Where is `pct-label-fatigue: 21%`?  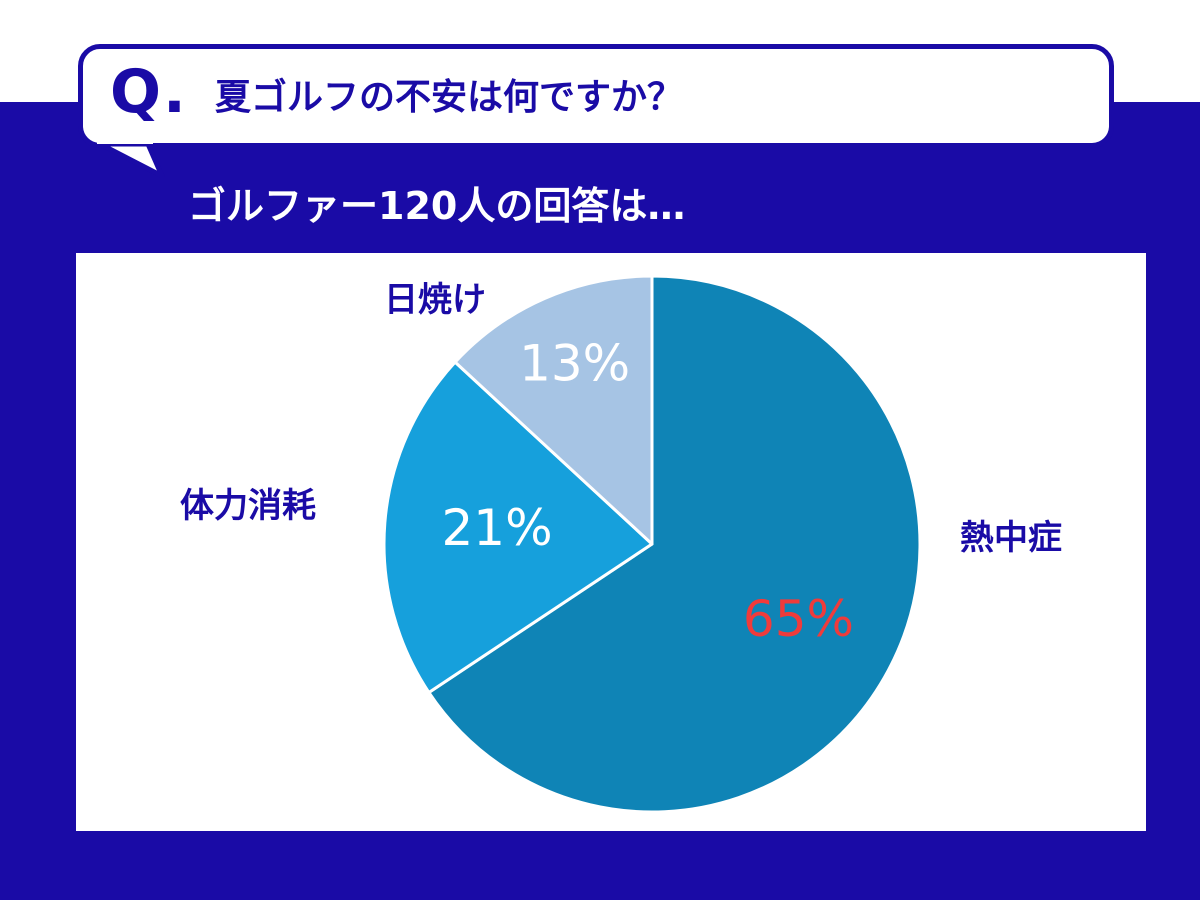
pct-label-fatigue: 21% is located at coordinates (496, 528).